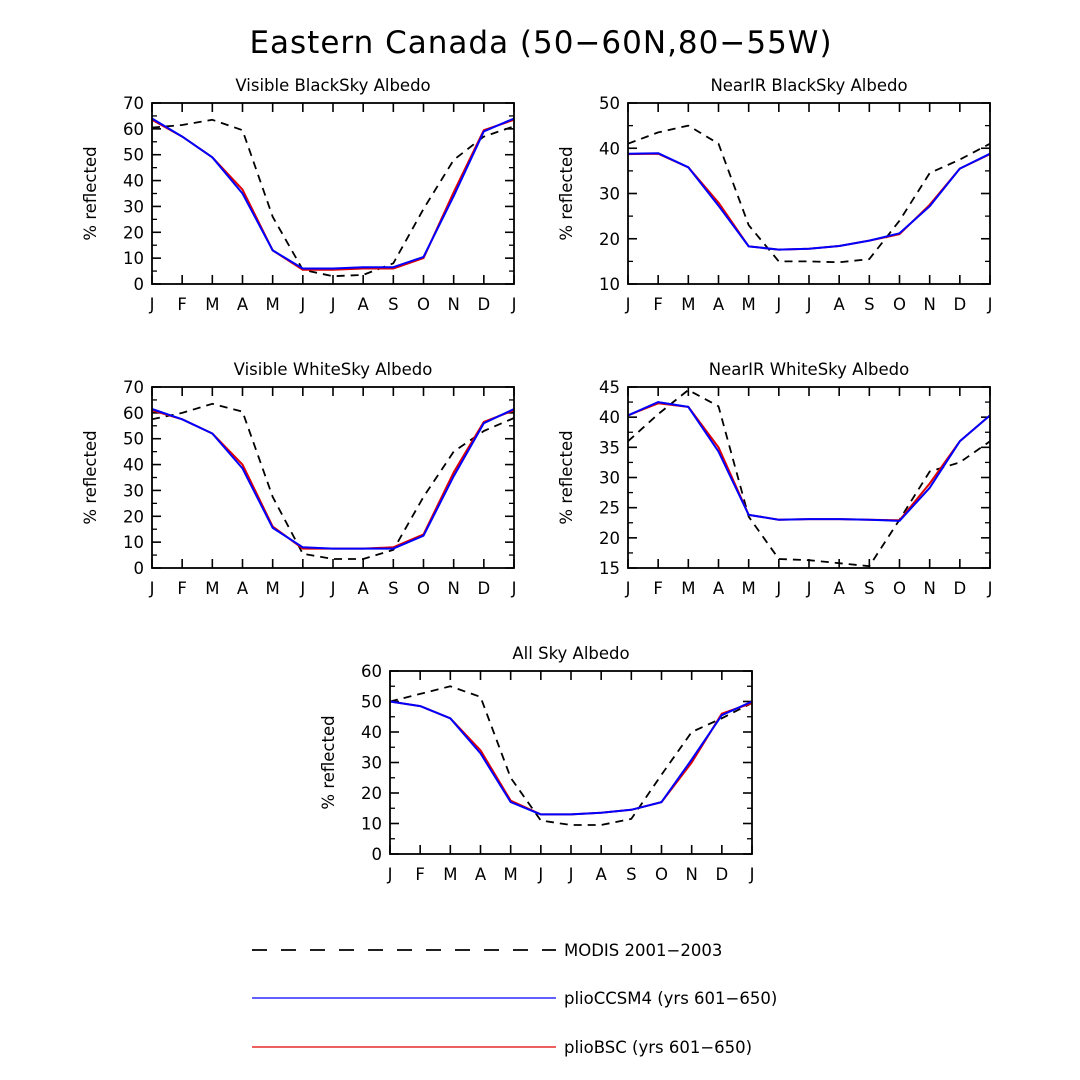  Describe the element at coordinates (332, 85) in the screenshot. I see `panel-title: Visible BlackSky Albedo` at that location.